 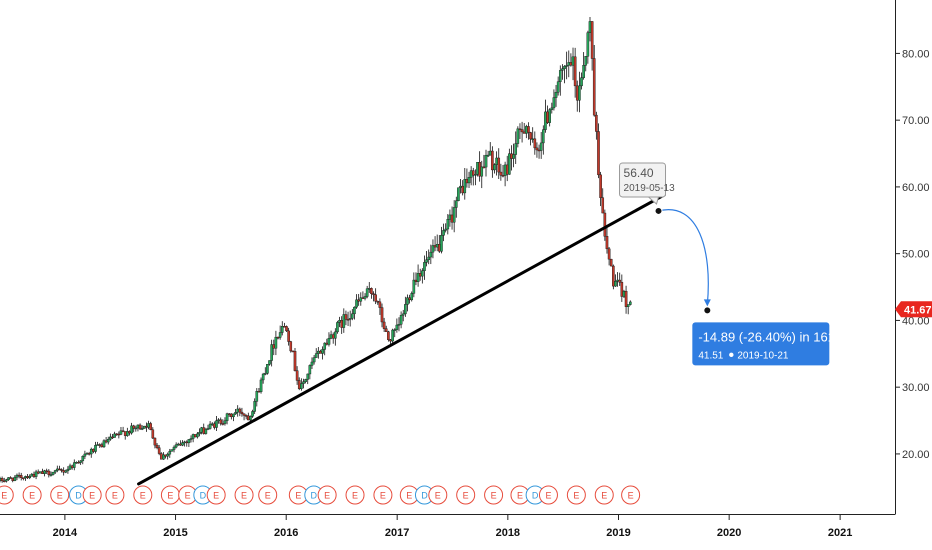 What do you see at coordinates (653, 200) in the screenshot?
I see `tooltip-pointer` at bounding box center [653, 200].